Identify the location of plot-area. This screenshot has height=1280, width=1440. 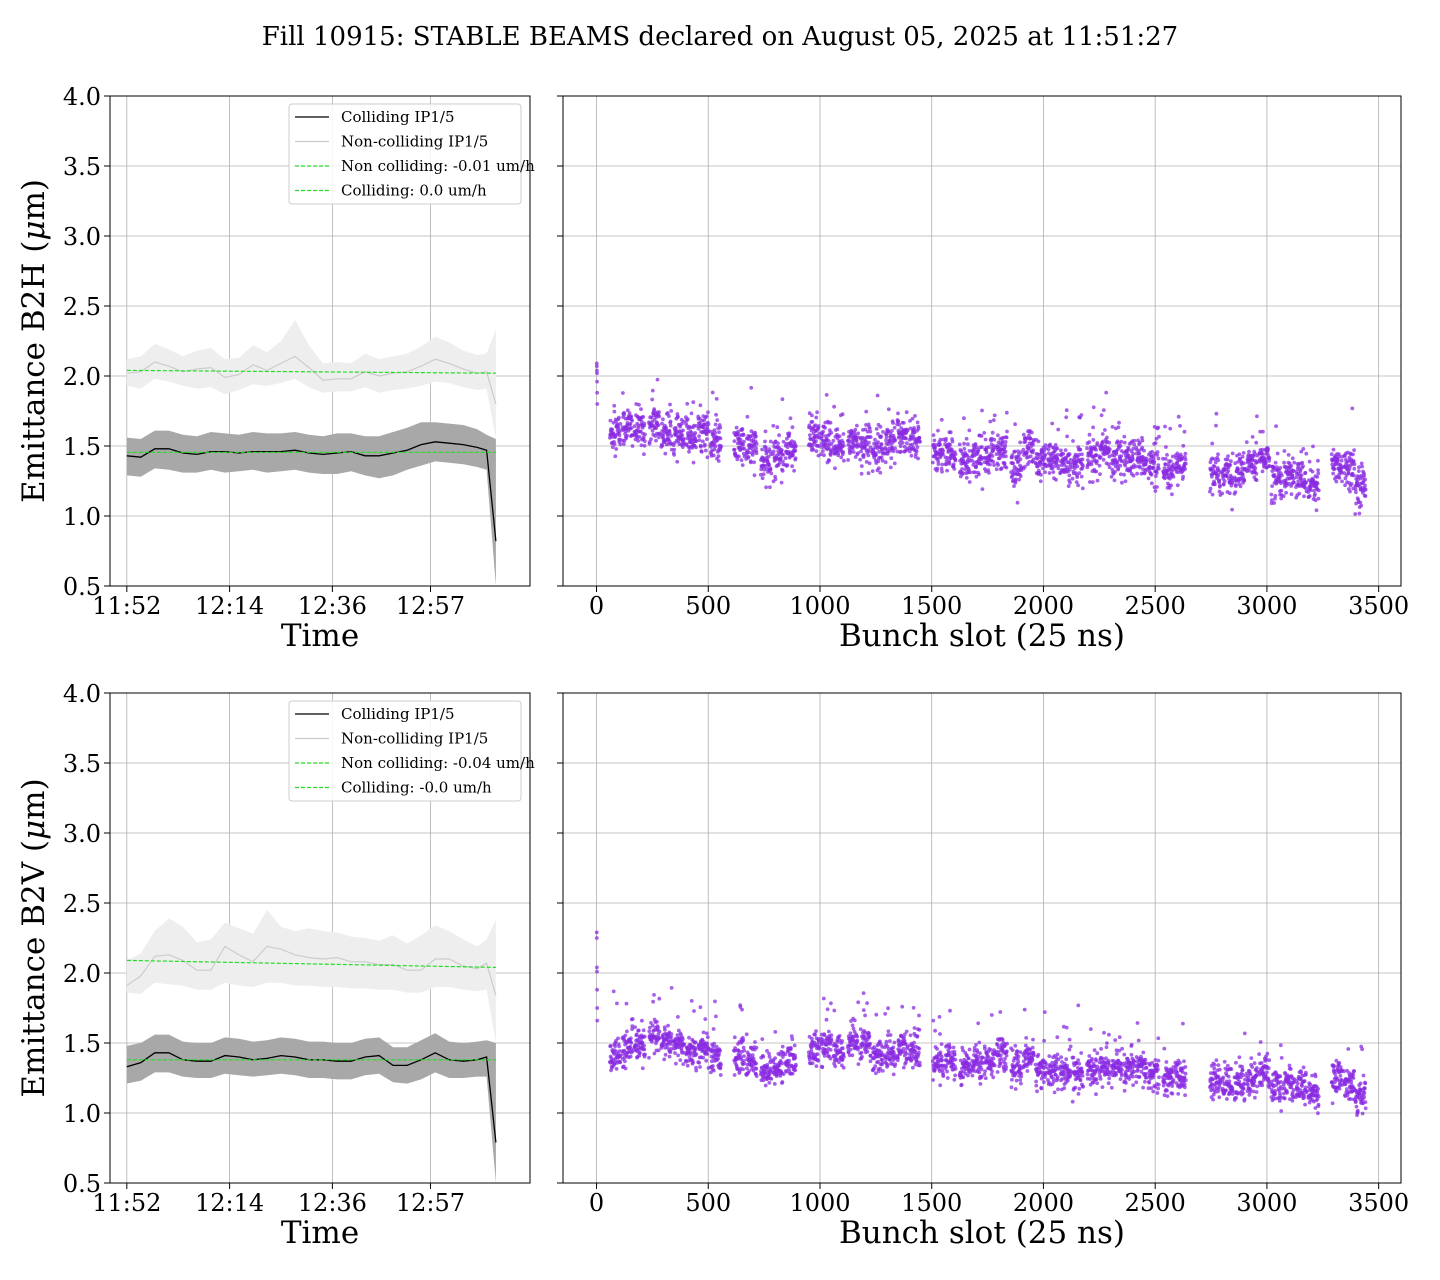
(311, 1046).